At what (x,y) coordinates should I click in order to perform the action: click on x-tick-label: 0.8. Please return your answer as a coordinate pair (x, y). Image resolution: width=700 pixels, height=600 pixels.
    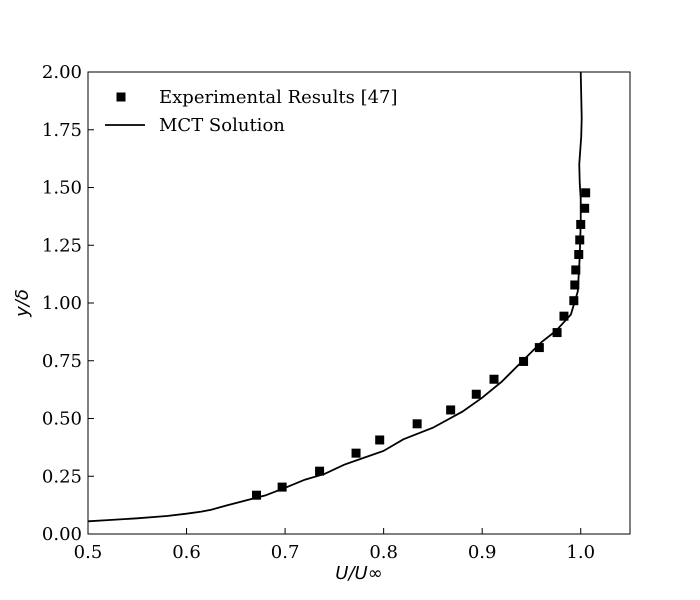
    Looking at the image, I should click on (383, 552).